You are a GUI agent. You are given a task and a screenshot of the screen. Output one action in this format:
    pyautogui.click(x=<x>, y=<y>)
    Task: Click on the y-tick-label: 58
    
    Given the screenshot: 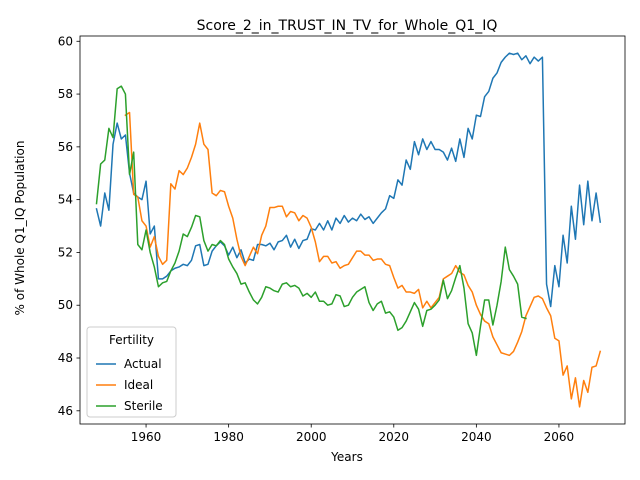 What is the action you would take?
    pyautogui.click(x=65, y=94)
    